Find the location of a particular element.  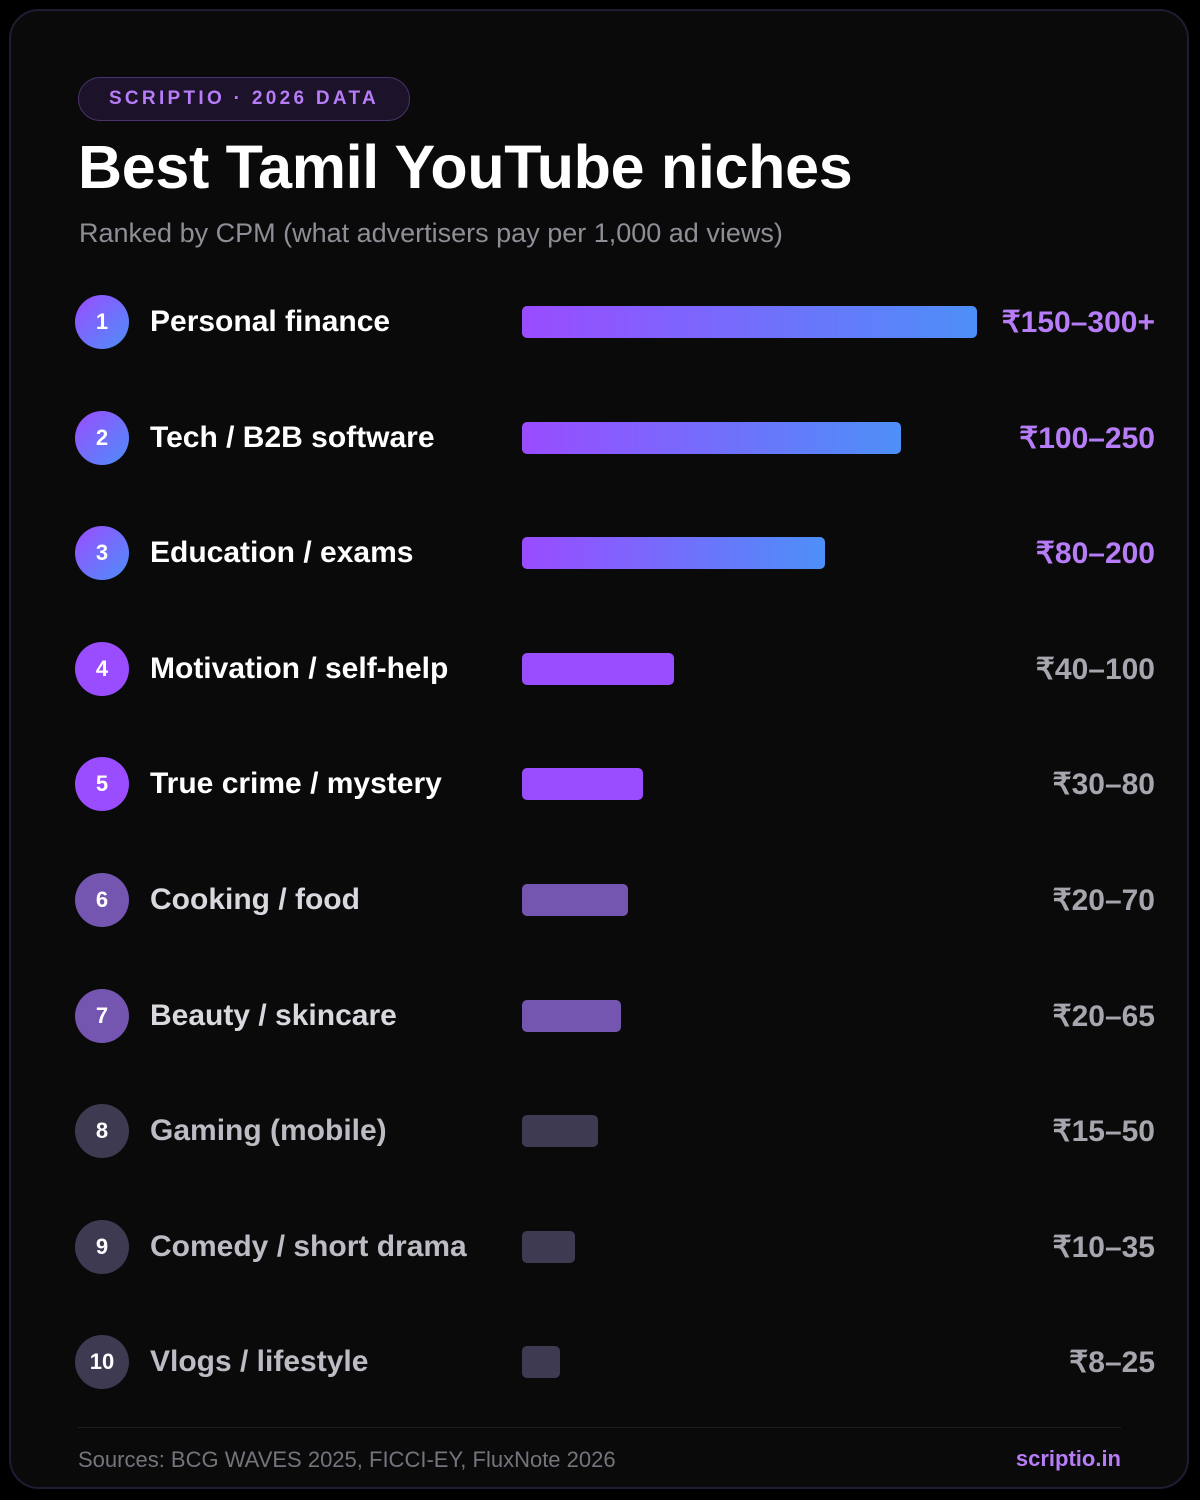

chart-row: 9 Comedy / short drama ₹10–35 is located at coordinates (600, 1246).